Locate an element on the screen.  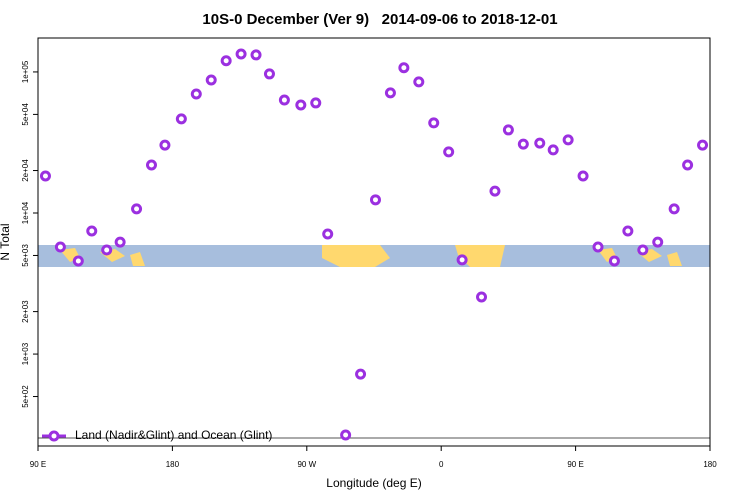
legend-marker is located at coordinates (54, 436).